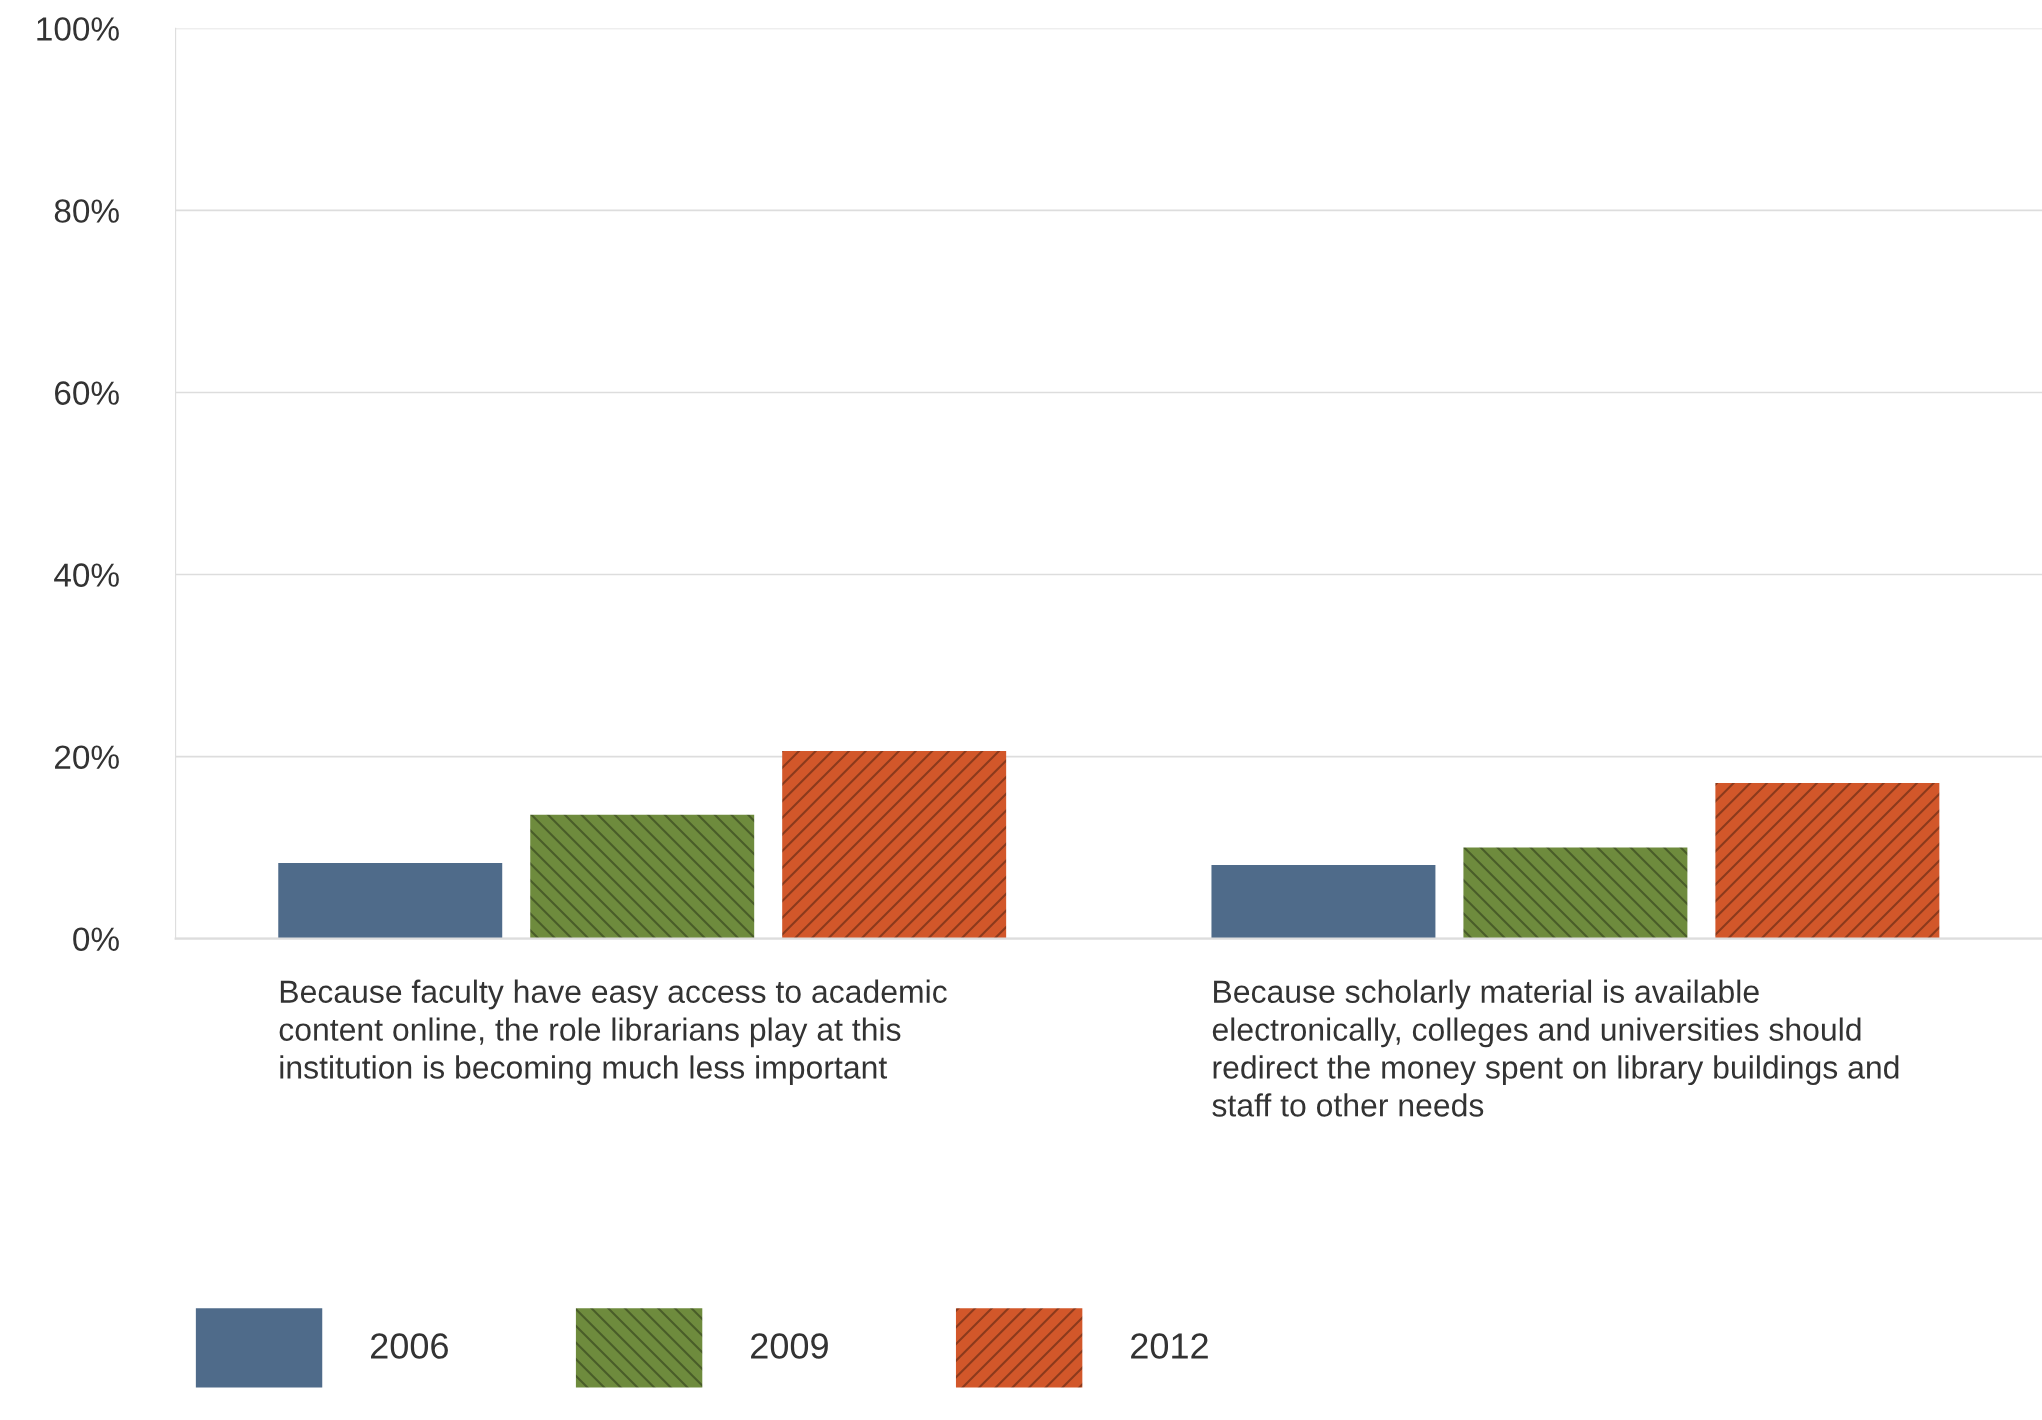 The image size is (2042, 1420). I want to click on y-tick-label: 100%, so click(78, 29).